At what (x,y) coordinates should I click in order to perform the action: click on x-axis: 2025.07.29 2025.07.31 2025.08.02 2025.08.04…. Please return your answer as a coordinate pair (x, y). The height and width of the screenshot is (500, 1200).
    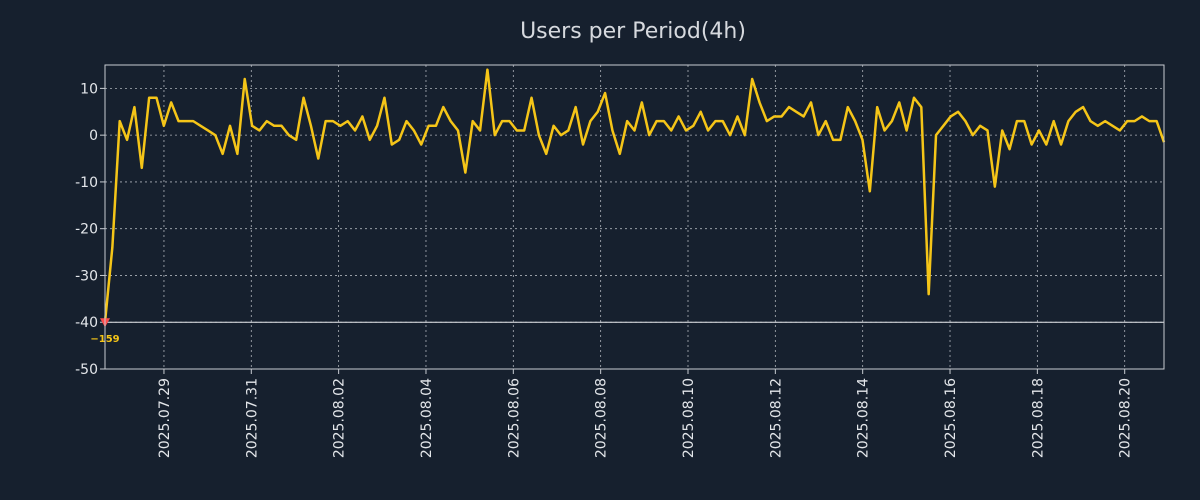
    Looking at the image, I should click on (645, 413).